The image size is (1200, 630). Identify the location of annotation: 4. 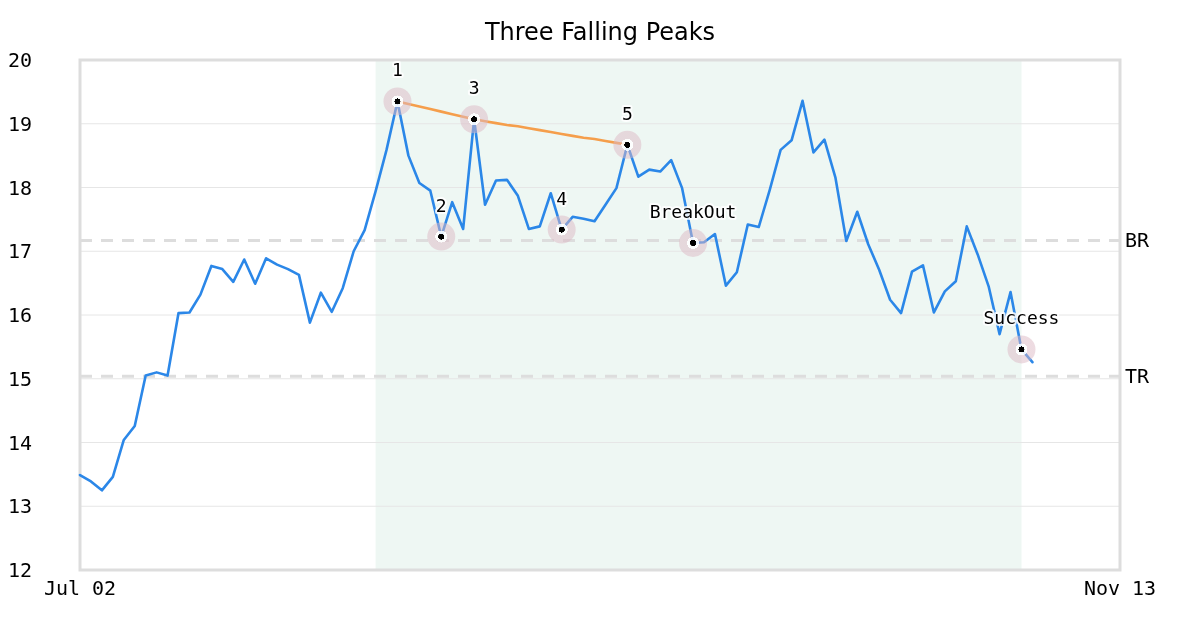
(562, 198).